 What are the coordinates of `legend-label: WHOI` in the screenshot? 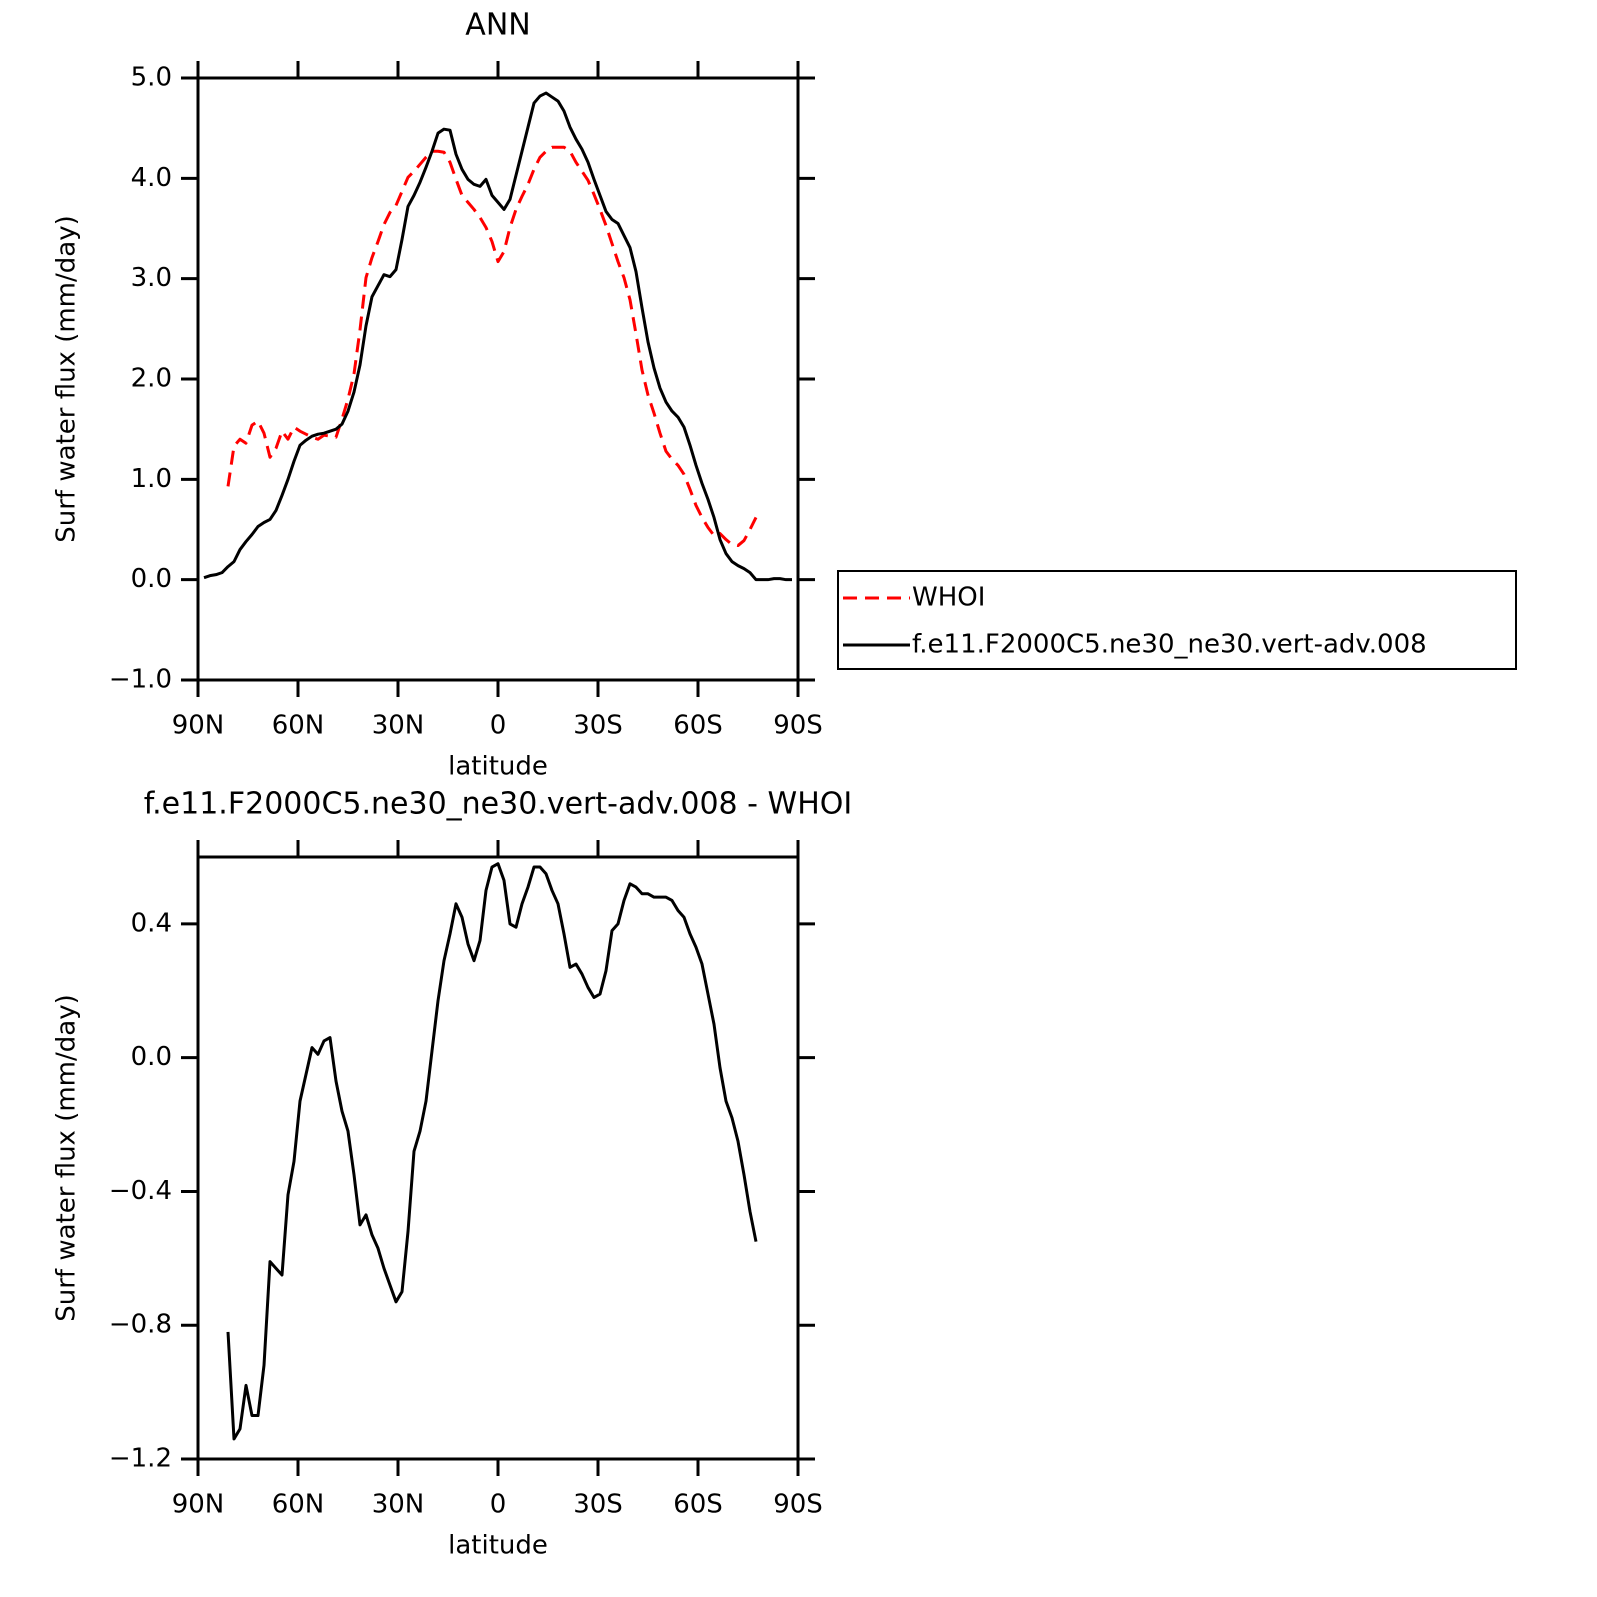 It's located at (948, 598).